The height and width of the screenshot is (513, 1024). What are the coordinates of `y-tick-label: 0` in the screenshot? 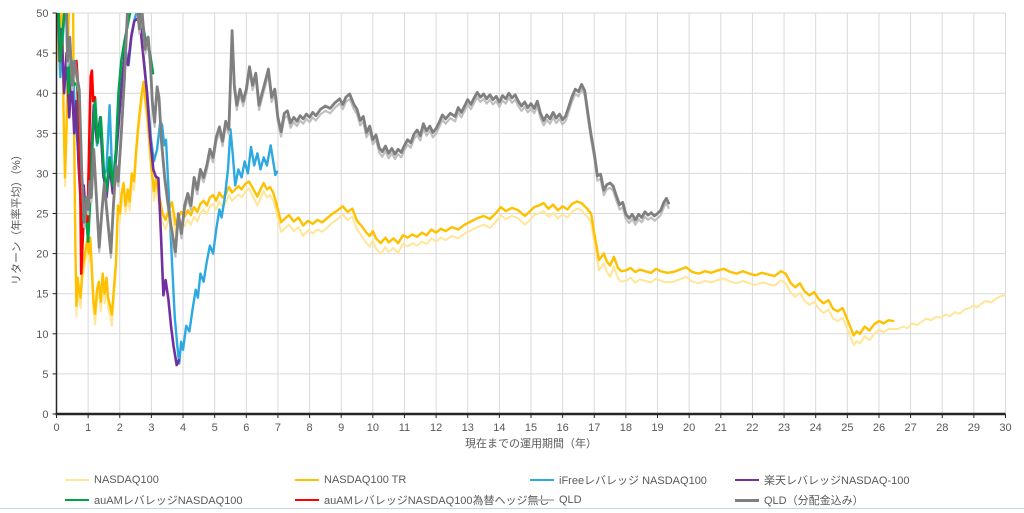 It's located at (45, 415).